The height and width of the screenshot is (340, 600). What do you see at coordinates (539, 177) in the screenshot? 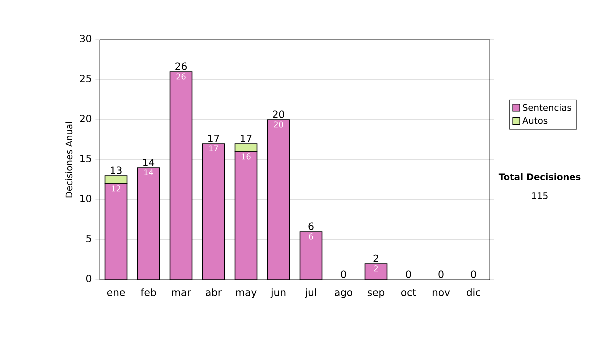
I see `text: Total Decisiones` at bounding box center [539, 177].